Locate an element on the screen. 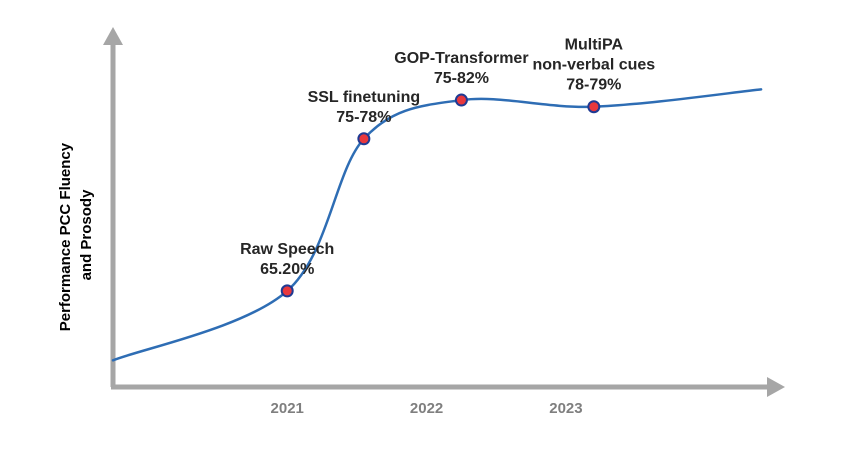 The height and width of the screenshot is (462, 842). data-point-label-line: 78-79% is located at coordinates (593, 85).